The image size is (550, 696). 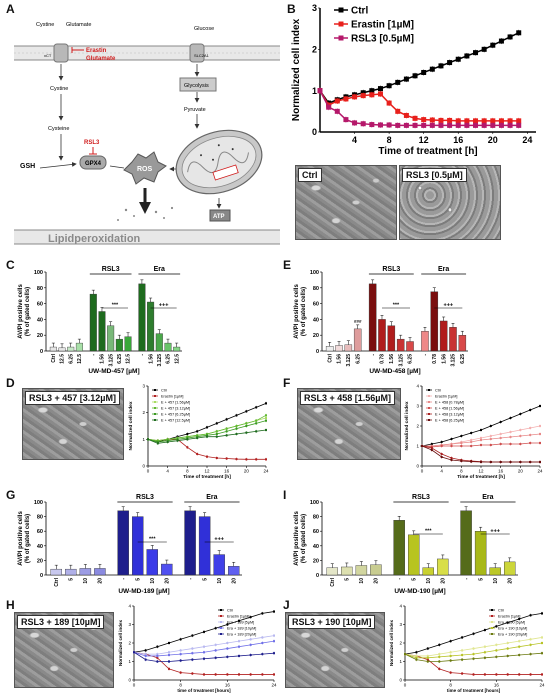 What do you see at coordinates (382, 39) in the screenshot?
I see `legend-label: RSL3 [0.5µM]` at bounding box center [382, 39].